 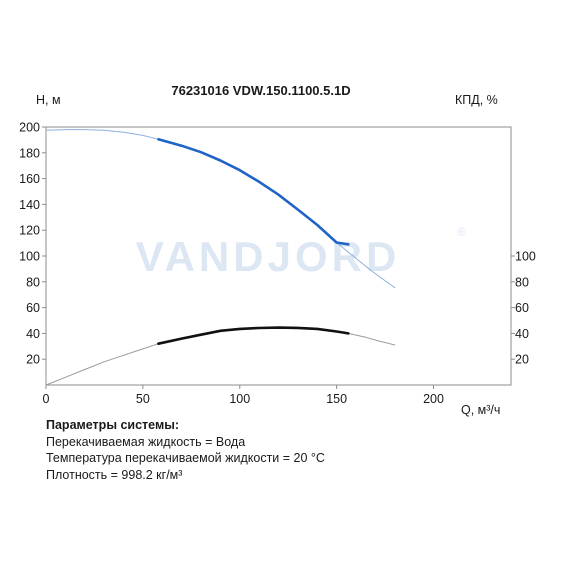 What do you see at coordinates (33, 360) in the screenshot?
I see `y-tick-label: 20` at bounding box center [33, 360].